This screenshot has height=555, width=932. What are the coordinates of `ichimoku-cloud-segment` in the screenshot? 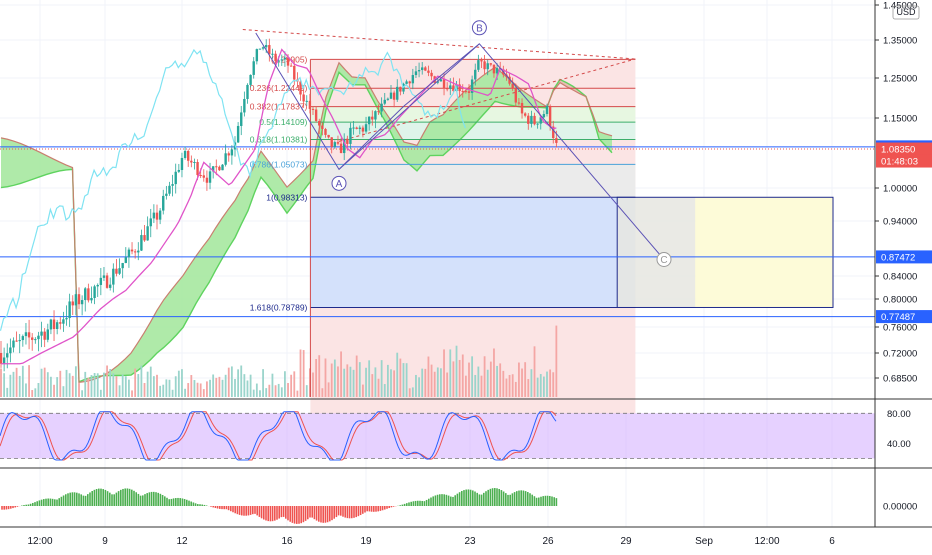 It's located at (453, 125).